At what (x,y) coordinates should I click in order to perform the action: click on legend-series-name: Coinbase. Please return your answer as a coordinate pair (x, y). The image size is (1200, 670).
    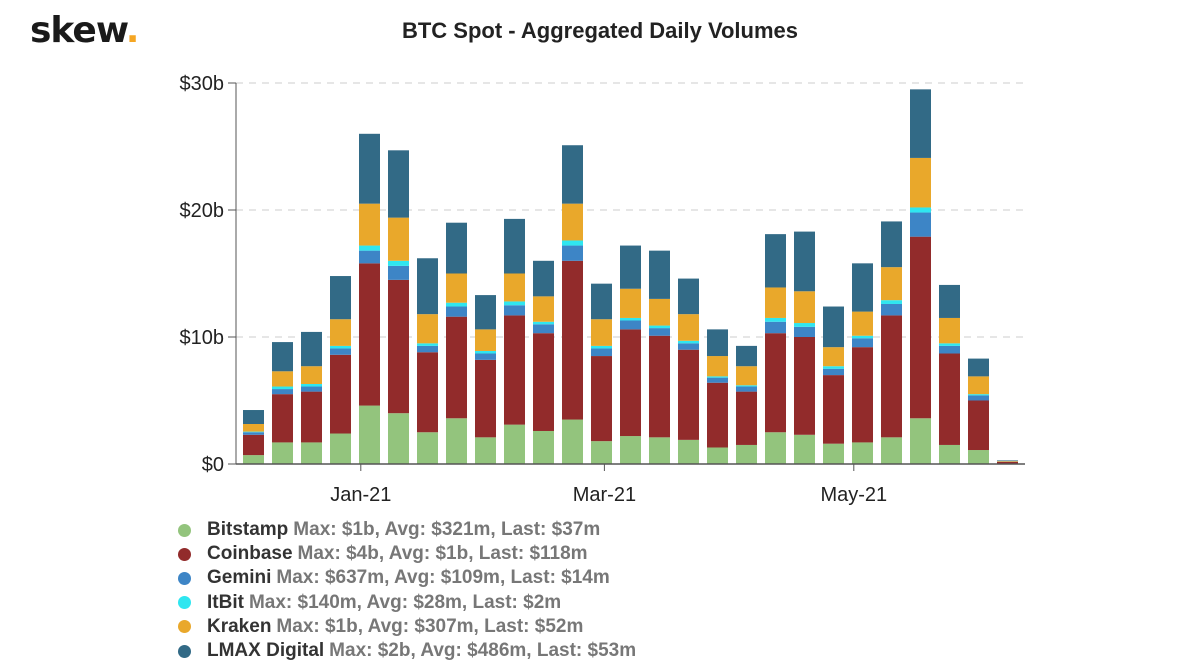
    Looking at the image, I should click on (250, 554).